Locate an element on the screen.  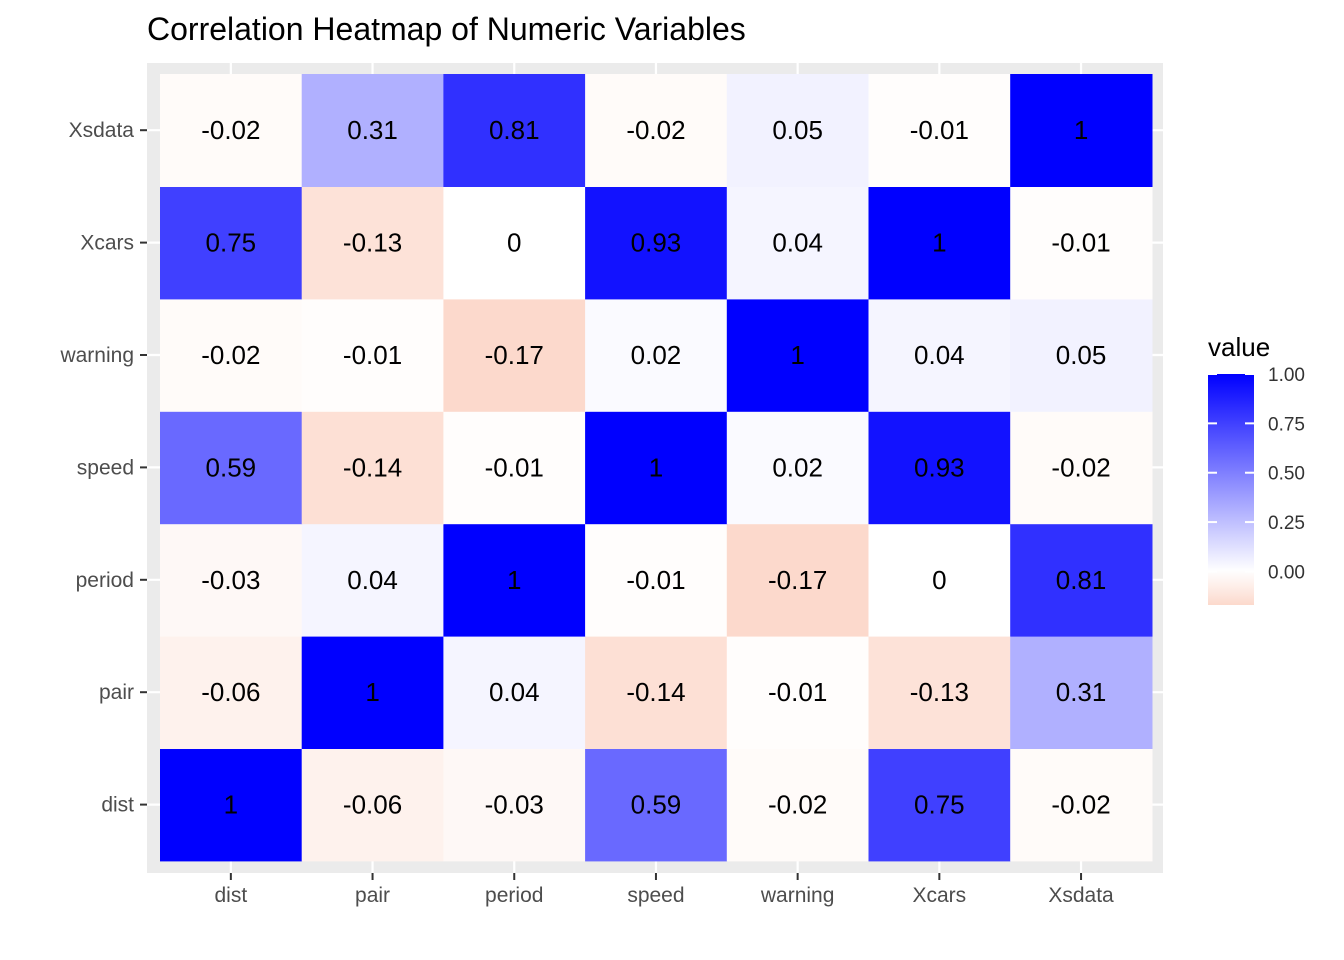
cell-value-label: -0.17 is located at coordinates (514, 355).